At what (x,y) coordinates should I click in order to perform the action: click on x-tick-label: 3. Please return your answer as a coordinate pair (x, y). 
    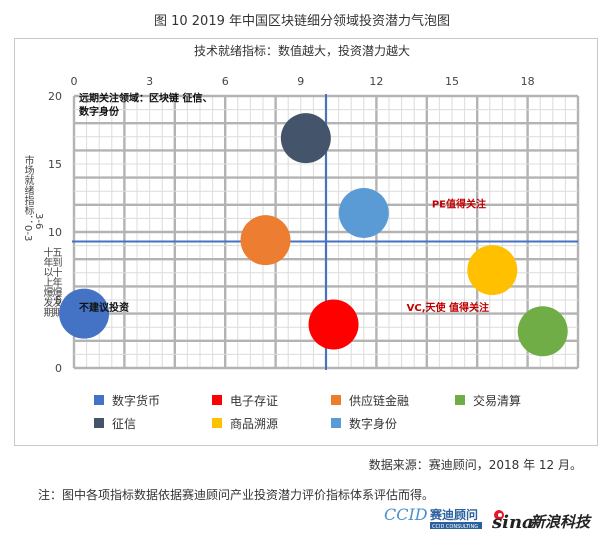
    Looking at the image, I should click on (149, 81).